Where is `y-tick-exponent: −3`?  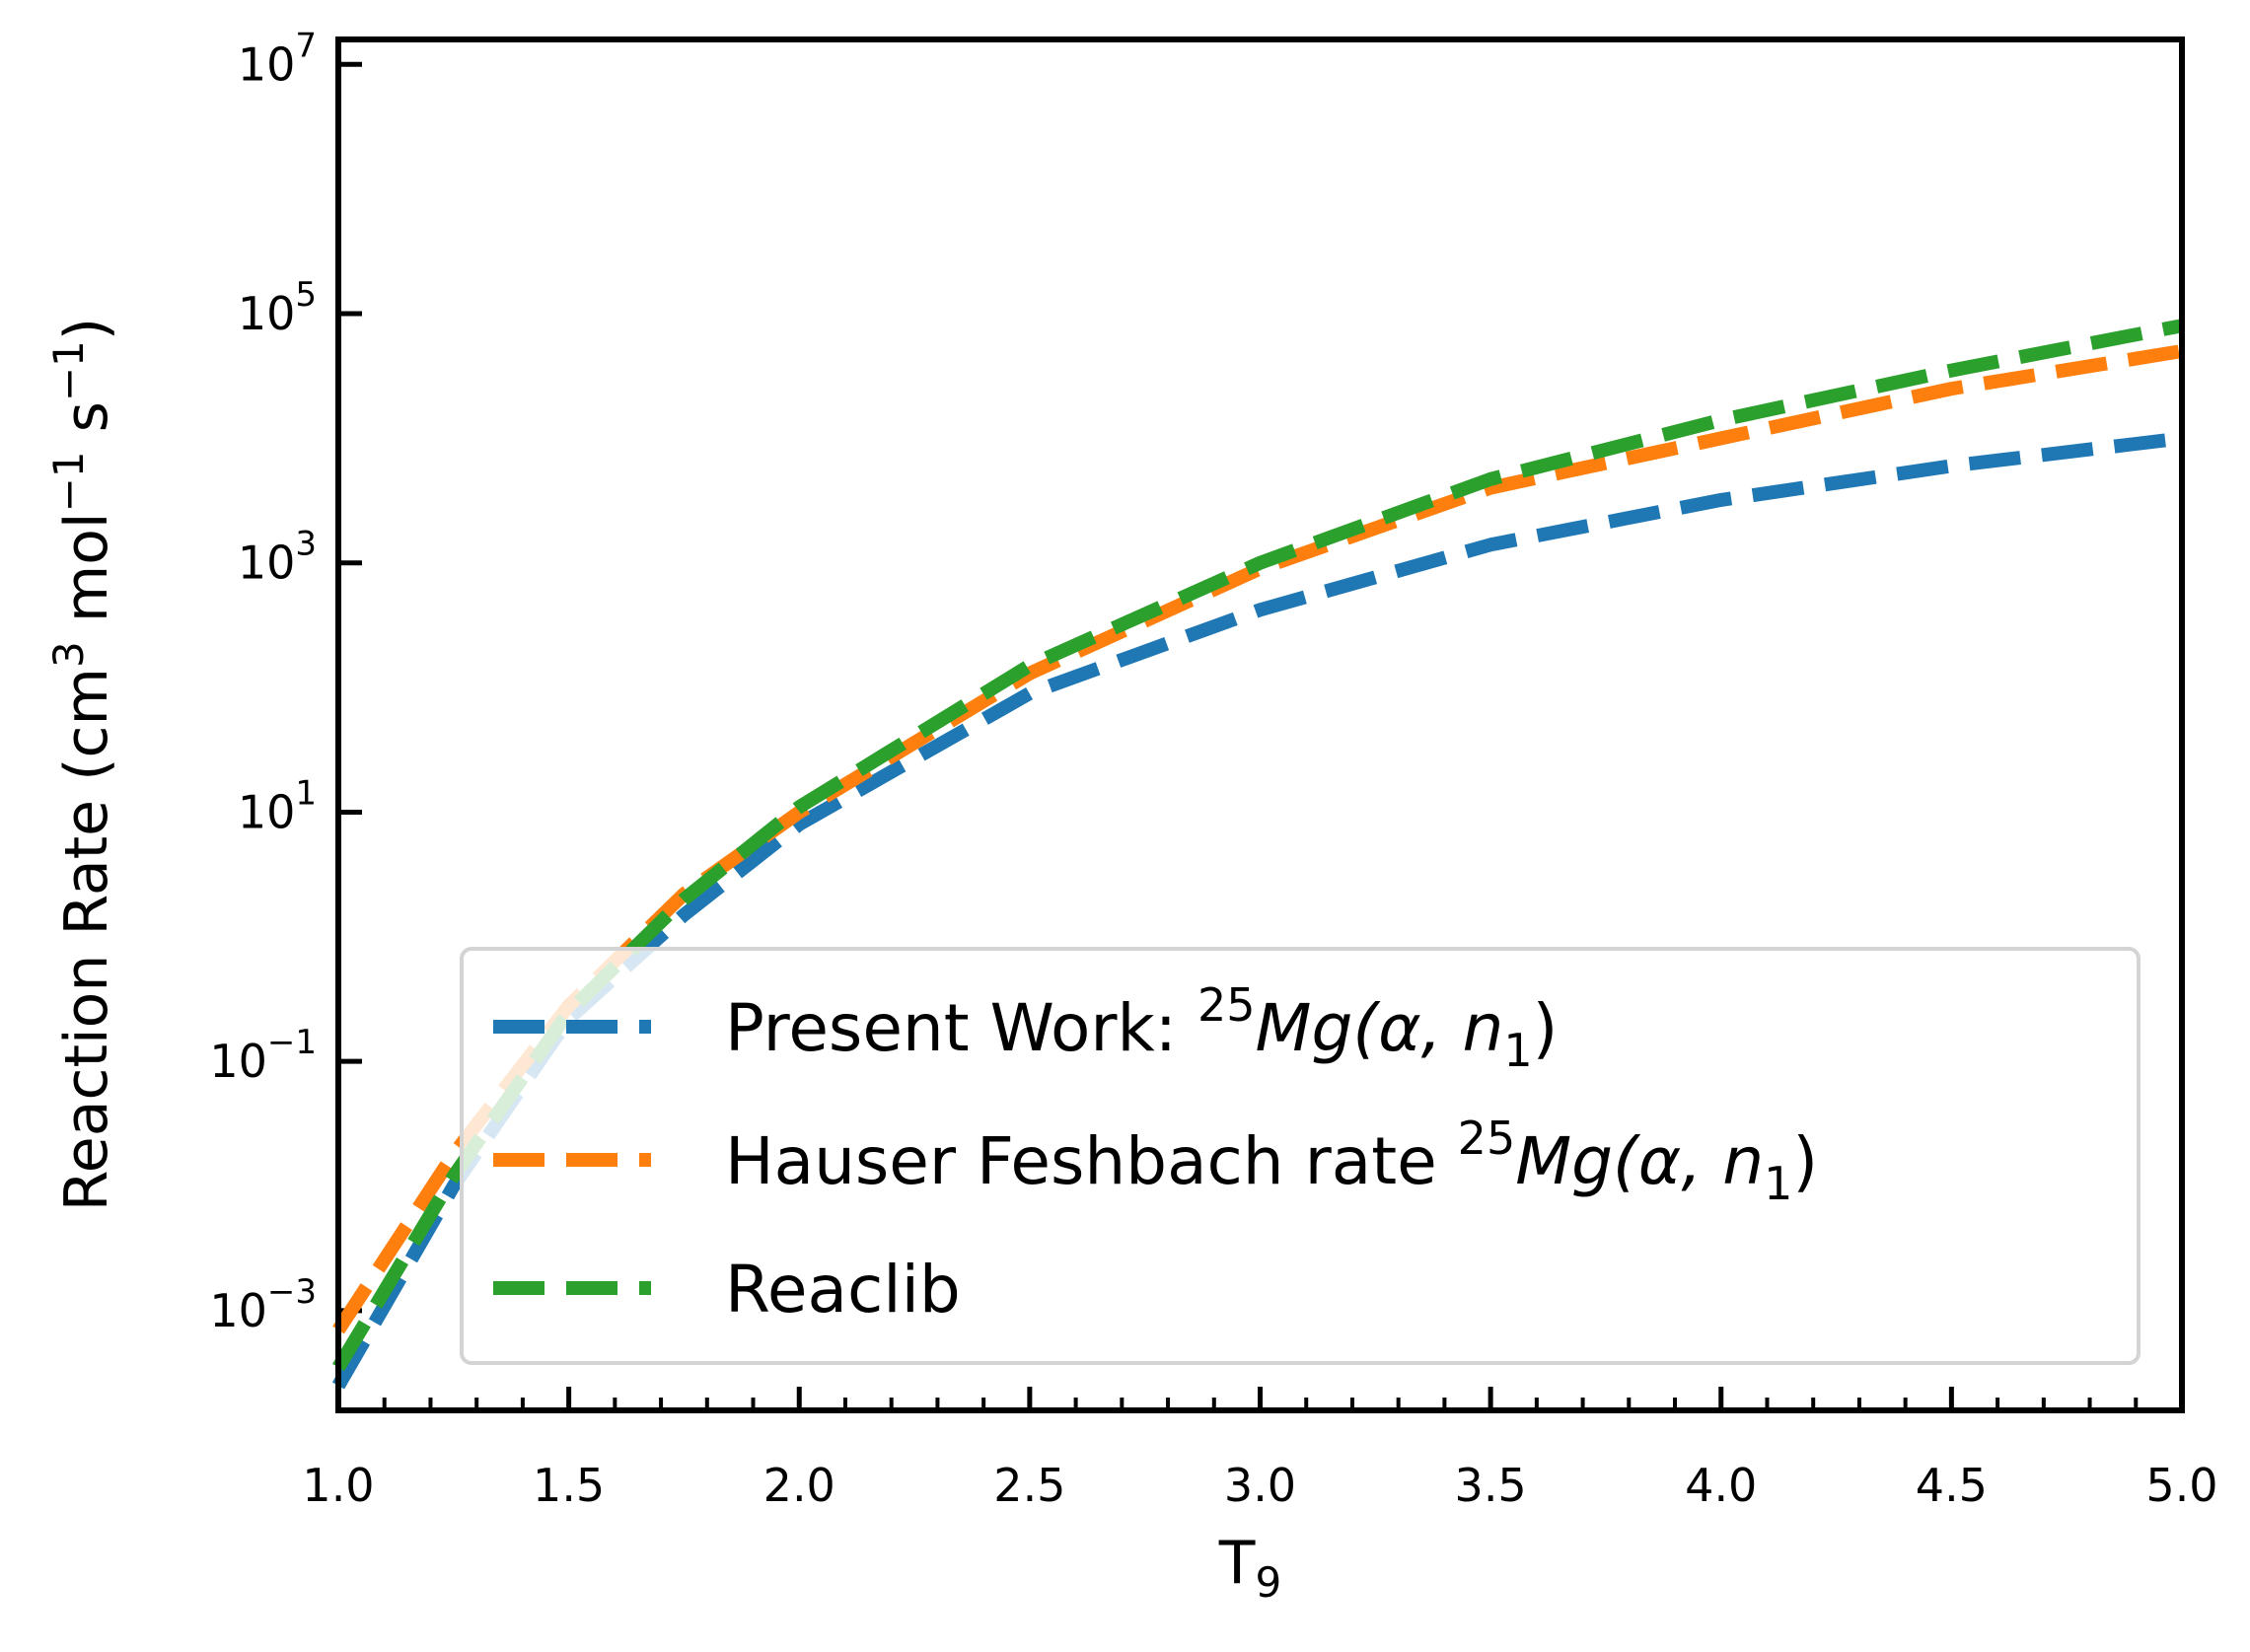 y-tick-exponent: −3 is located at coordinates (292, 1292).